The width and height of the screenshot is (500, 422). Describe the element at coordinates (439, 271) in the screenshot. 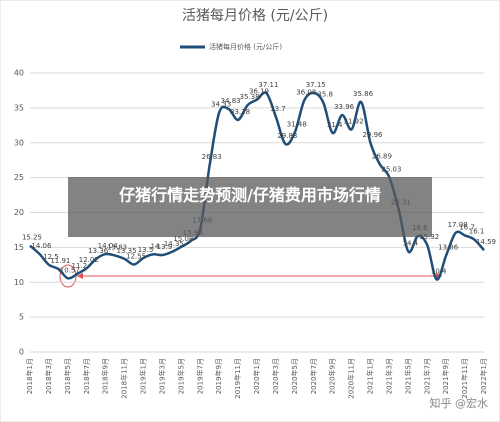

I see `data-label: 10.4` at that location.